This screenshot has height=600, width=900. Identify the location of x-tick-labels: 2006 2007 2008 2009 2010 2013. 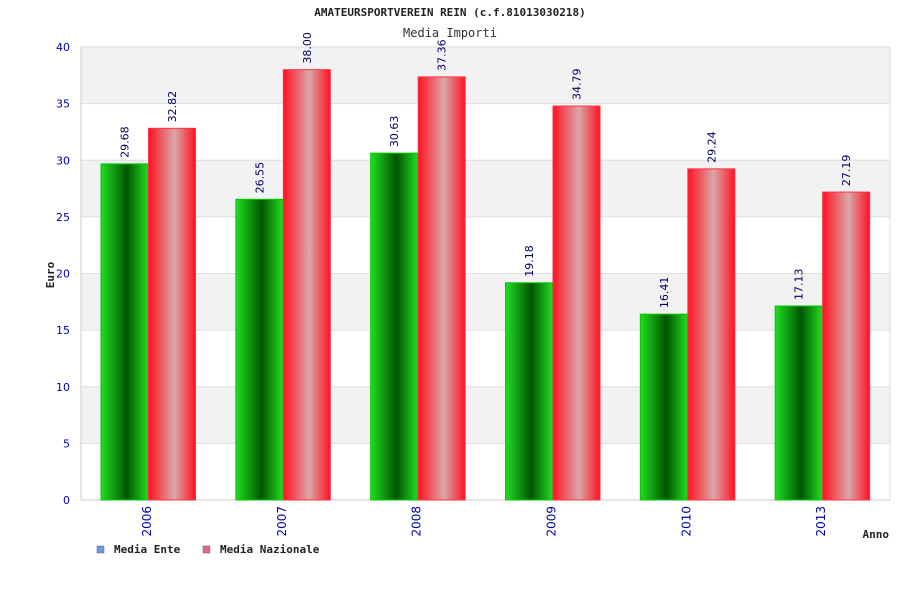
(484, 521).